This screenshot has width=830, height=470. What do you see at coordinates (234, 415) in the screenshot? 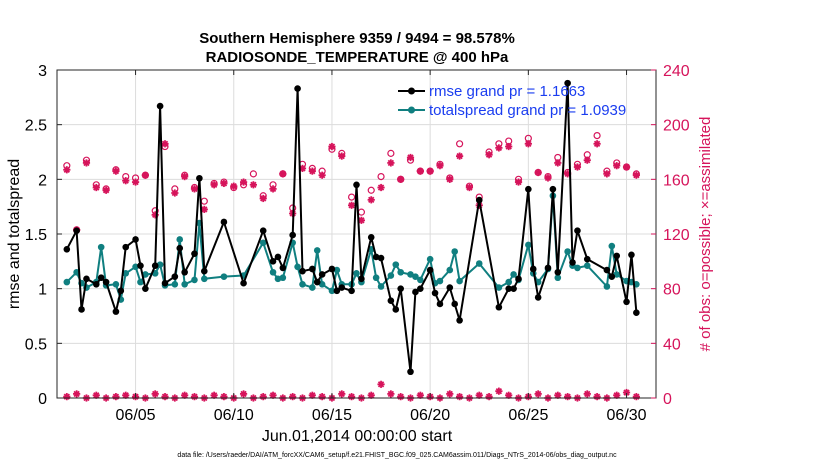
I see `x-tick-label: 06/10` at bounding box center [234, 415].